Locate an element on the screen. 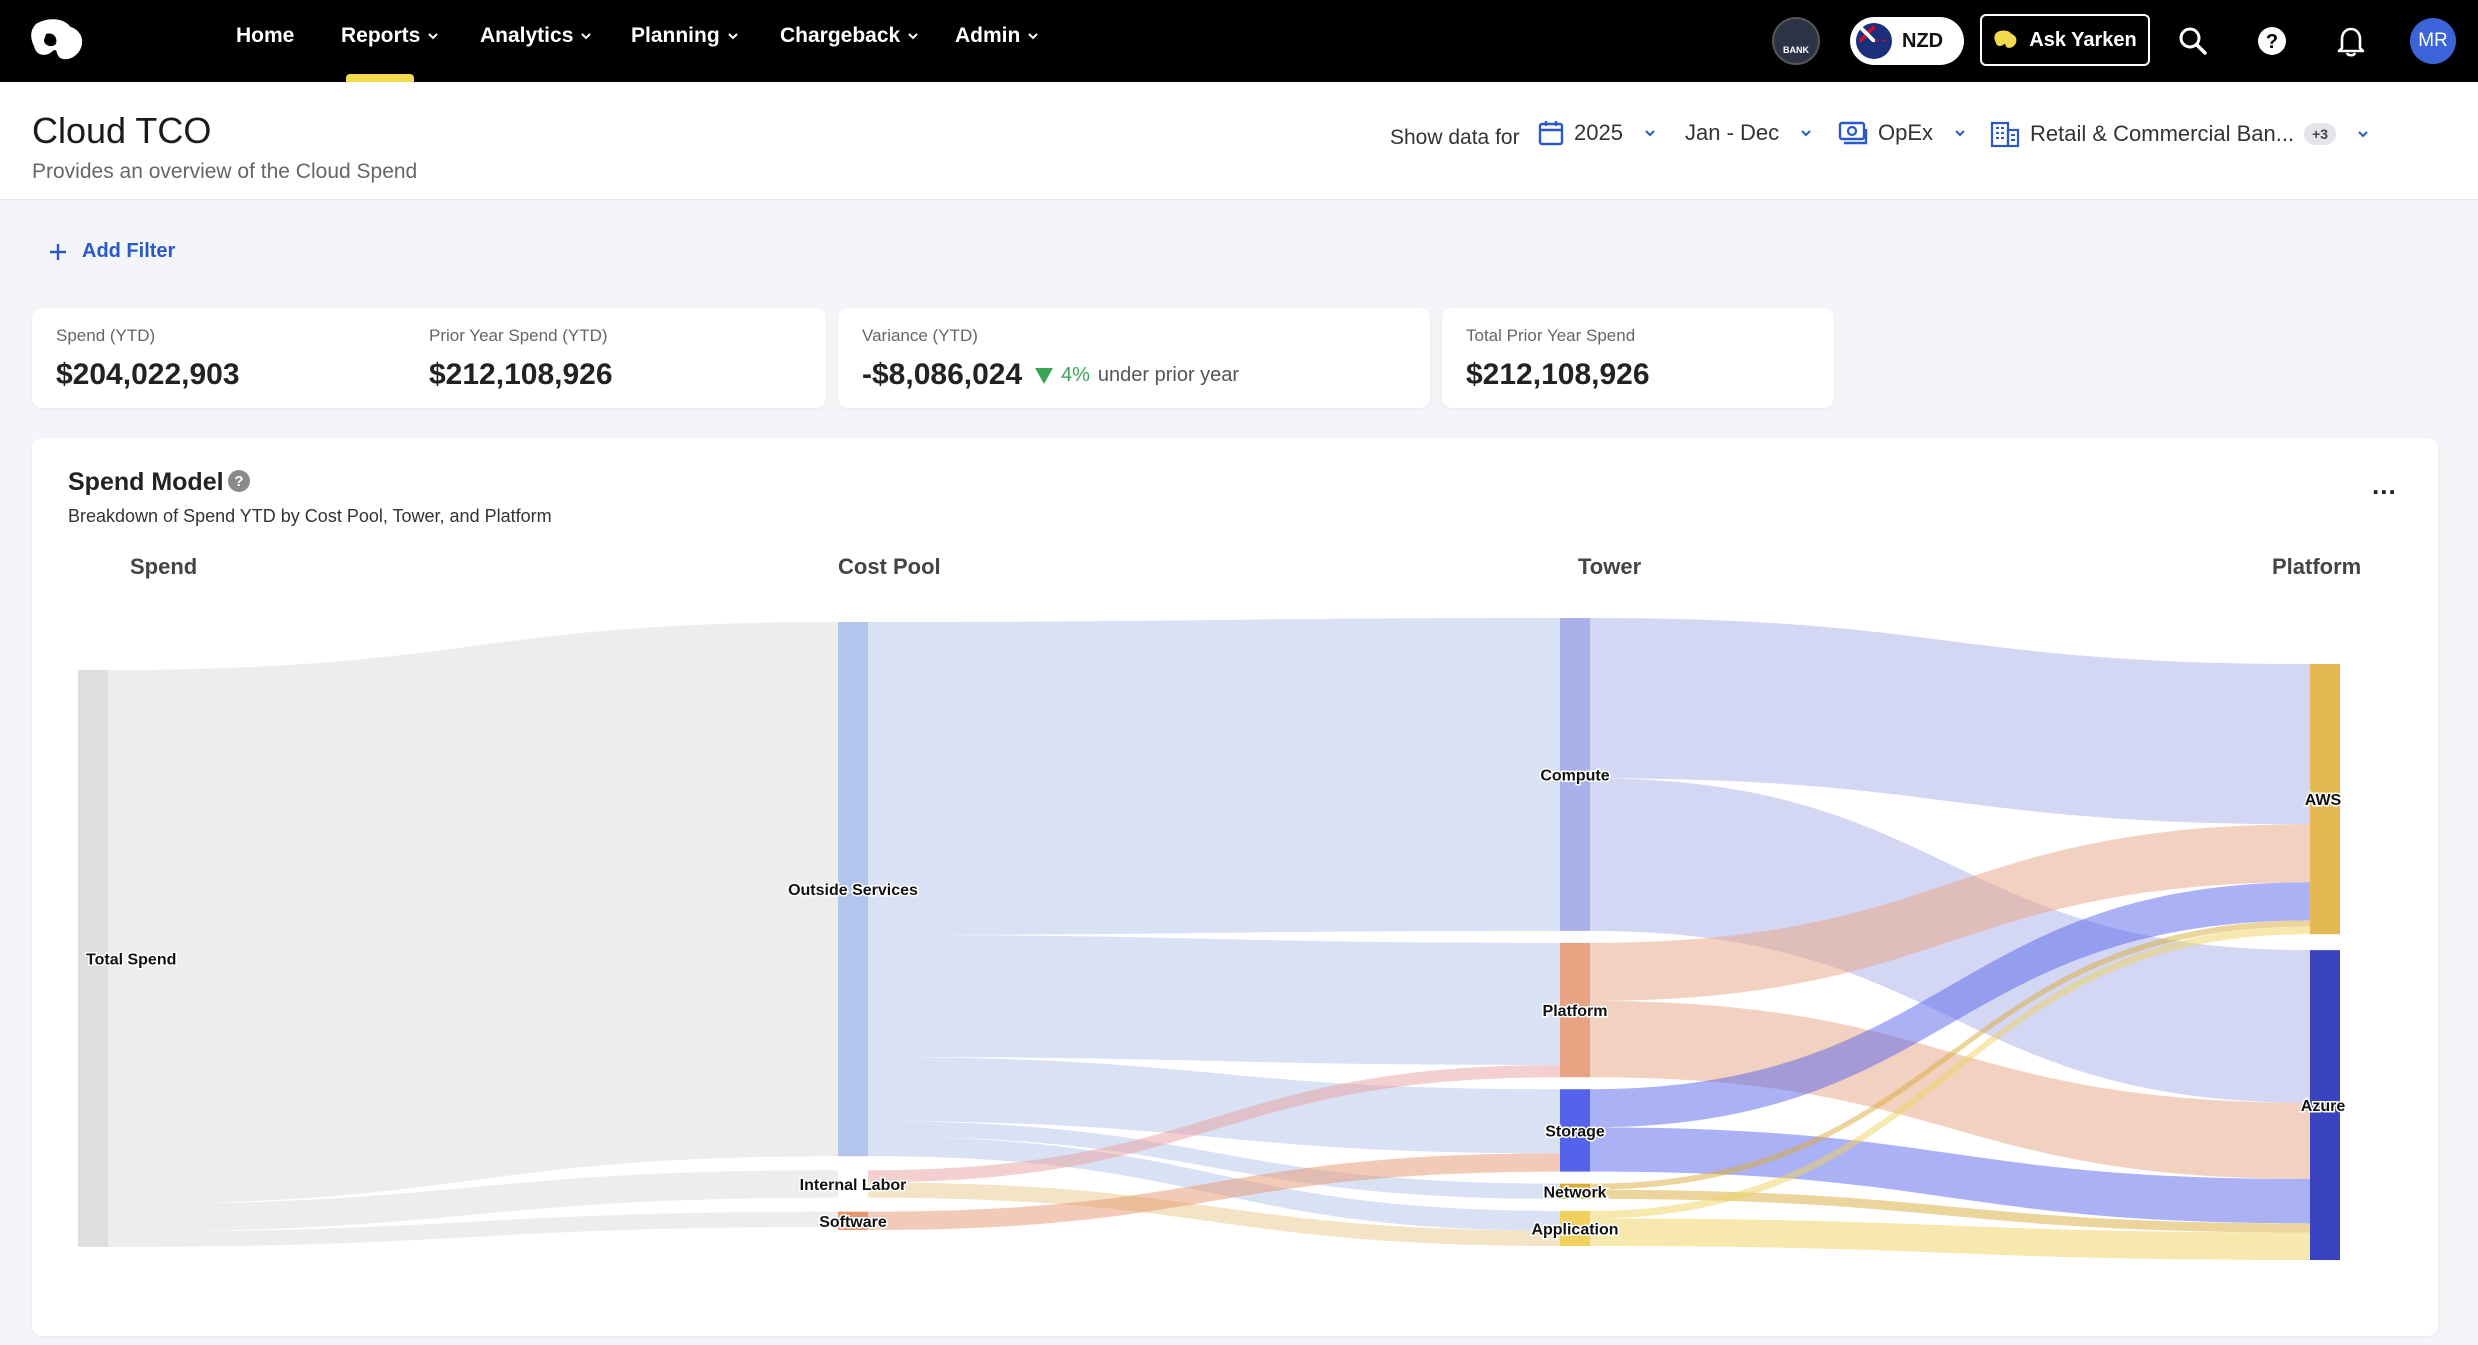 This screenshot has width=2478, height=1345. sankey-label-aws: AWS is located at coordinates (2323, 800).